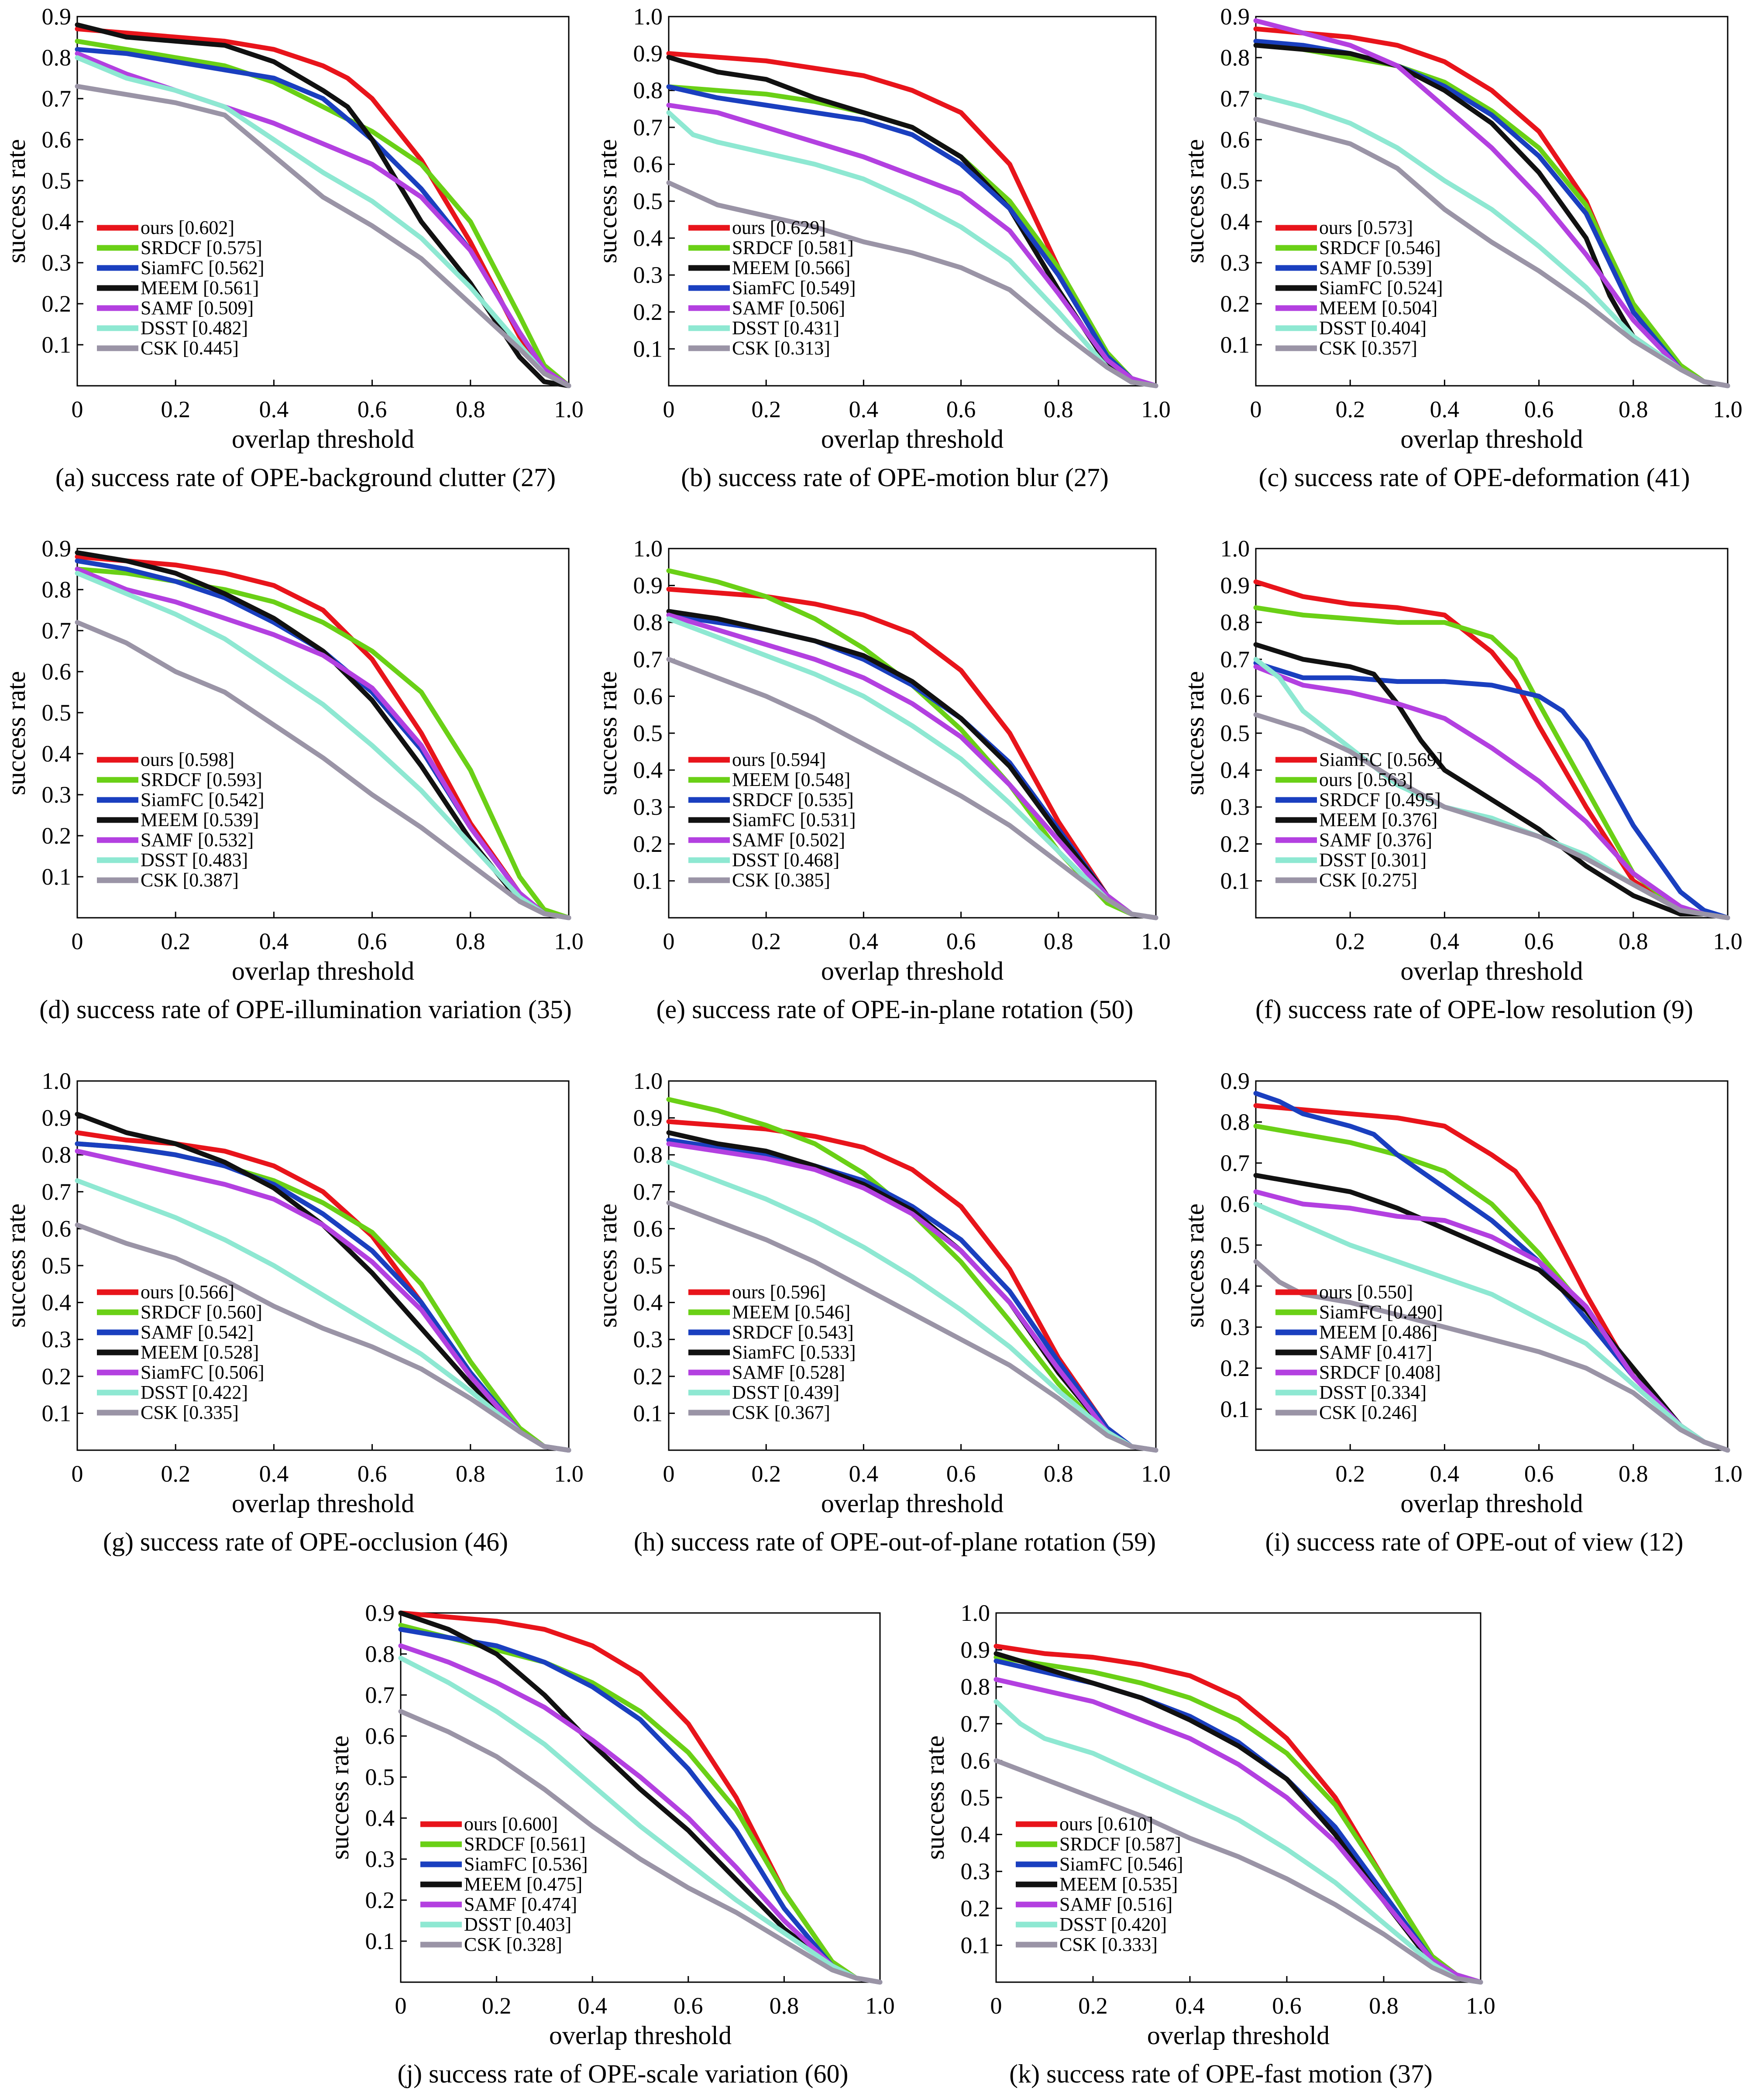 Image resolution: width=1753 pixels, height=2100 pixels. I want to click on legend-entry: ours [0.629], so click(779, 227).